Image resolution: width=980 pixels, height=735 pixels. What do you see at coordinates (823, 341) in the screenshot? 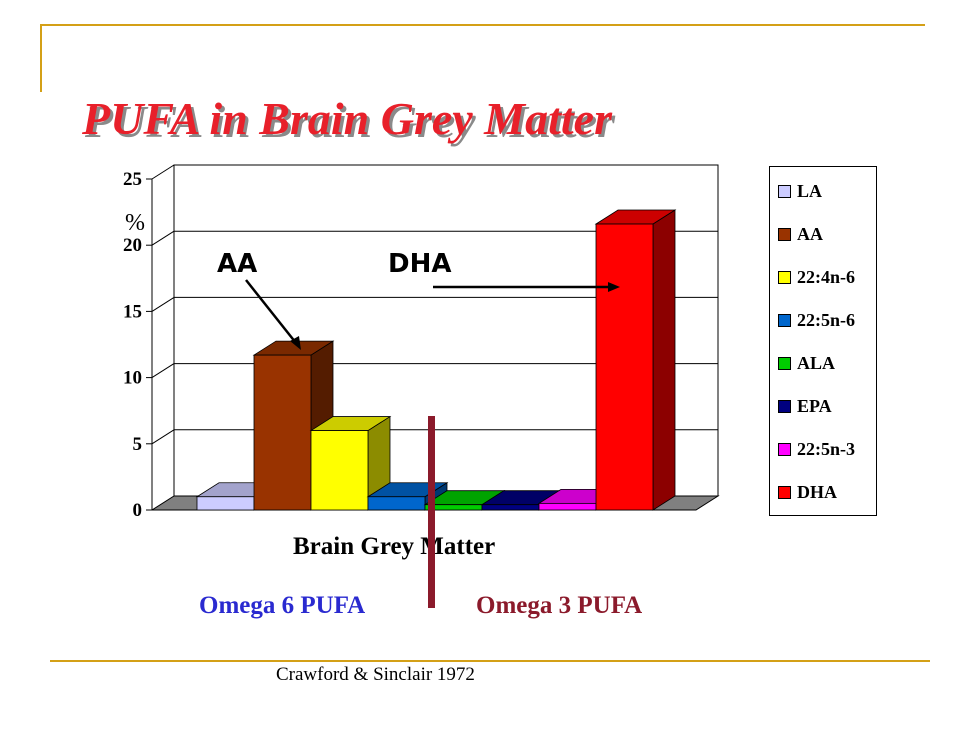
I see `legend: LA AA 22:4n-6 22:5n-6 ALA EPA 22:5n-3 DHA` at bounding box center [823, 341].